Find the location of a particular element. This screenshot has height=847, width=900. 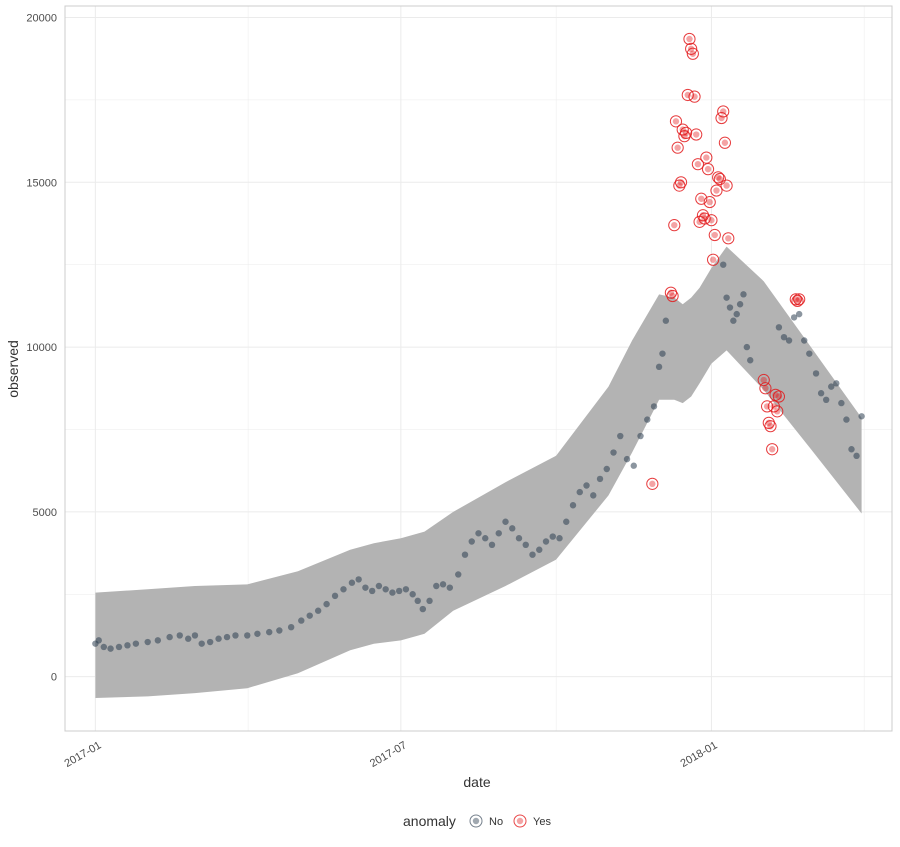

y-tick-label: 10000 is located at coordinates (41, 348).